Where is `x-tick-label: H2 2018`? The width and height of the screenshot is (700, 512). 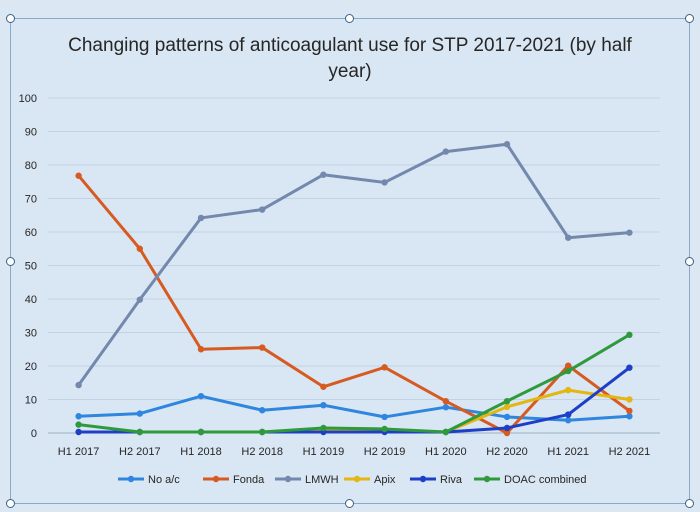 x-tick-label: H2 2018 is located at coordinates (262, 452).